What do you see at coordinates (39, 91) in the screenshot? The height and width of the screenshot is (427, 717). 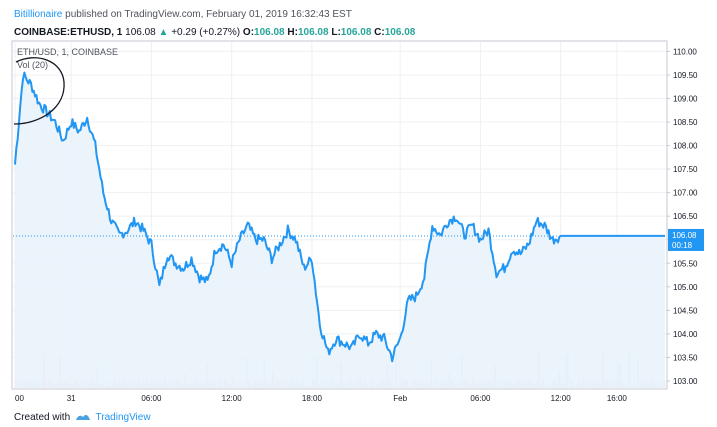 I see `hand-drawn-circle-annotation` at bounding box center [39, 91].